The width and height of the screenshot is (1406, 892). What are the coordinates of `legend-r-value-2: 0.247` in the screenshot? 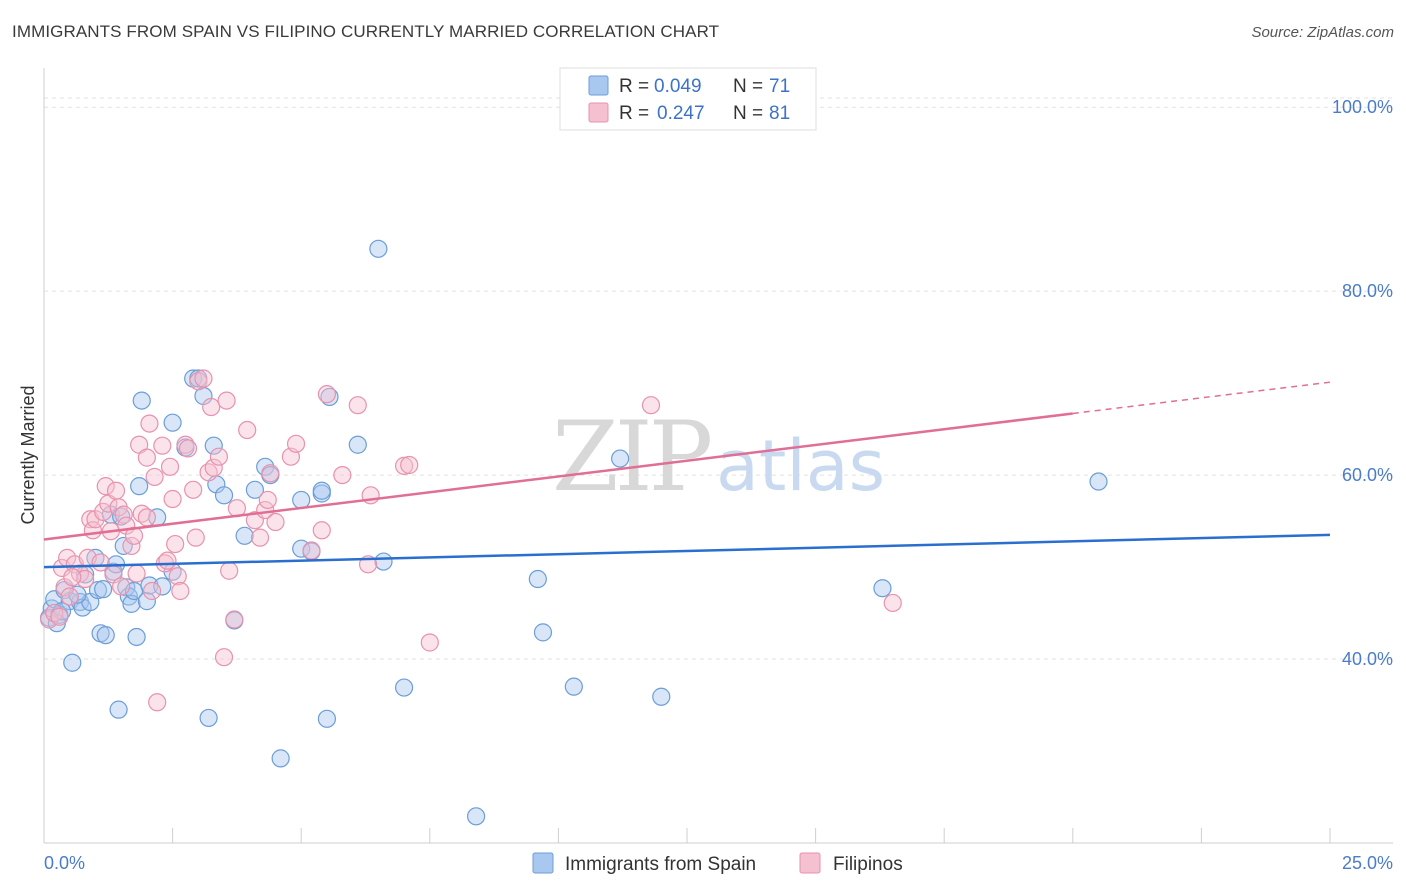 It's located at (681, 113).